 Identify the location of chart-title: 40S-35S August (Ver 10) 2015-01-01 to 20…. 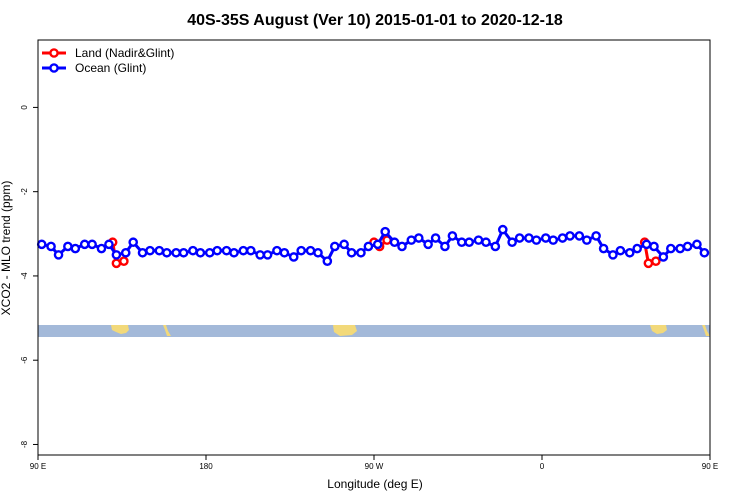
(375, 20).